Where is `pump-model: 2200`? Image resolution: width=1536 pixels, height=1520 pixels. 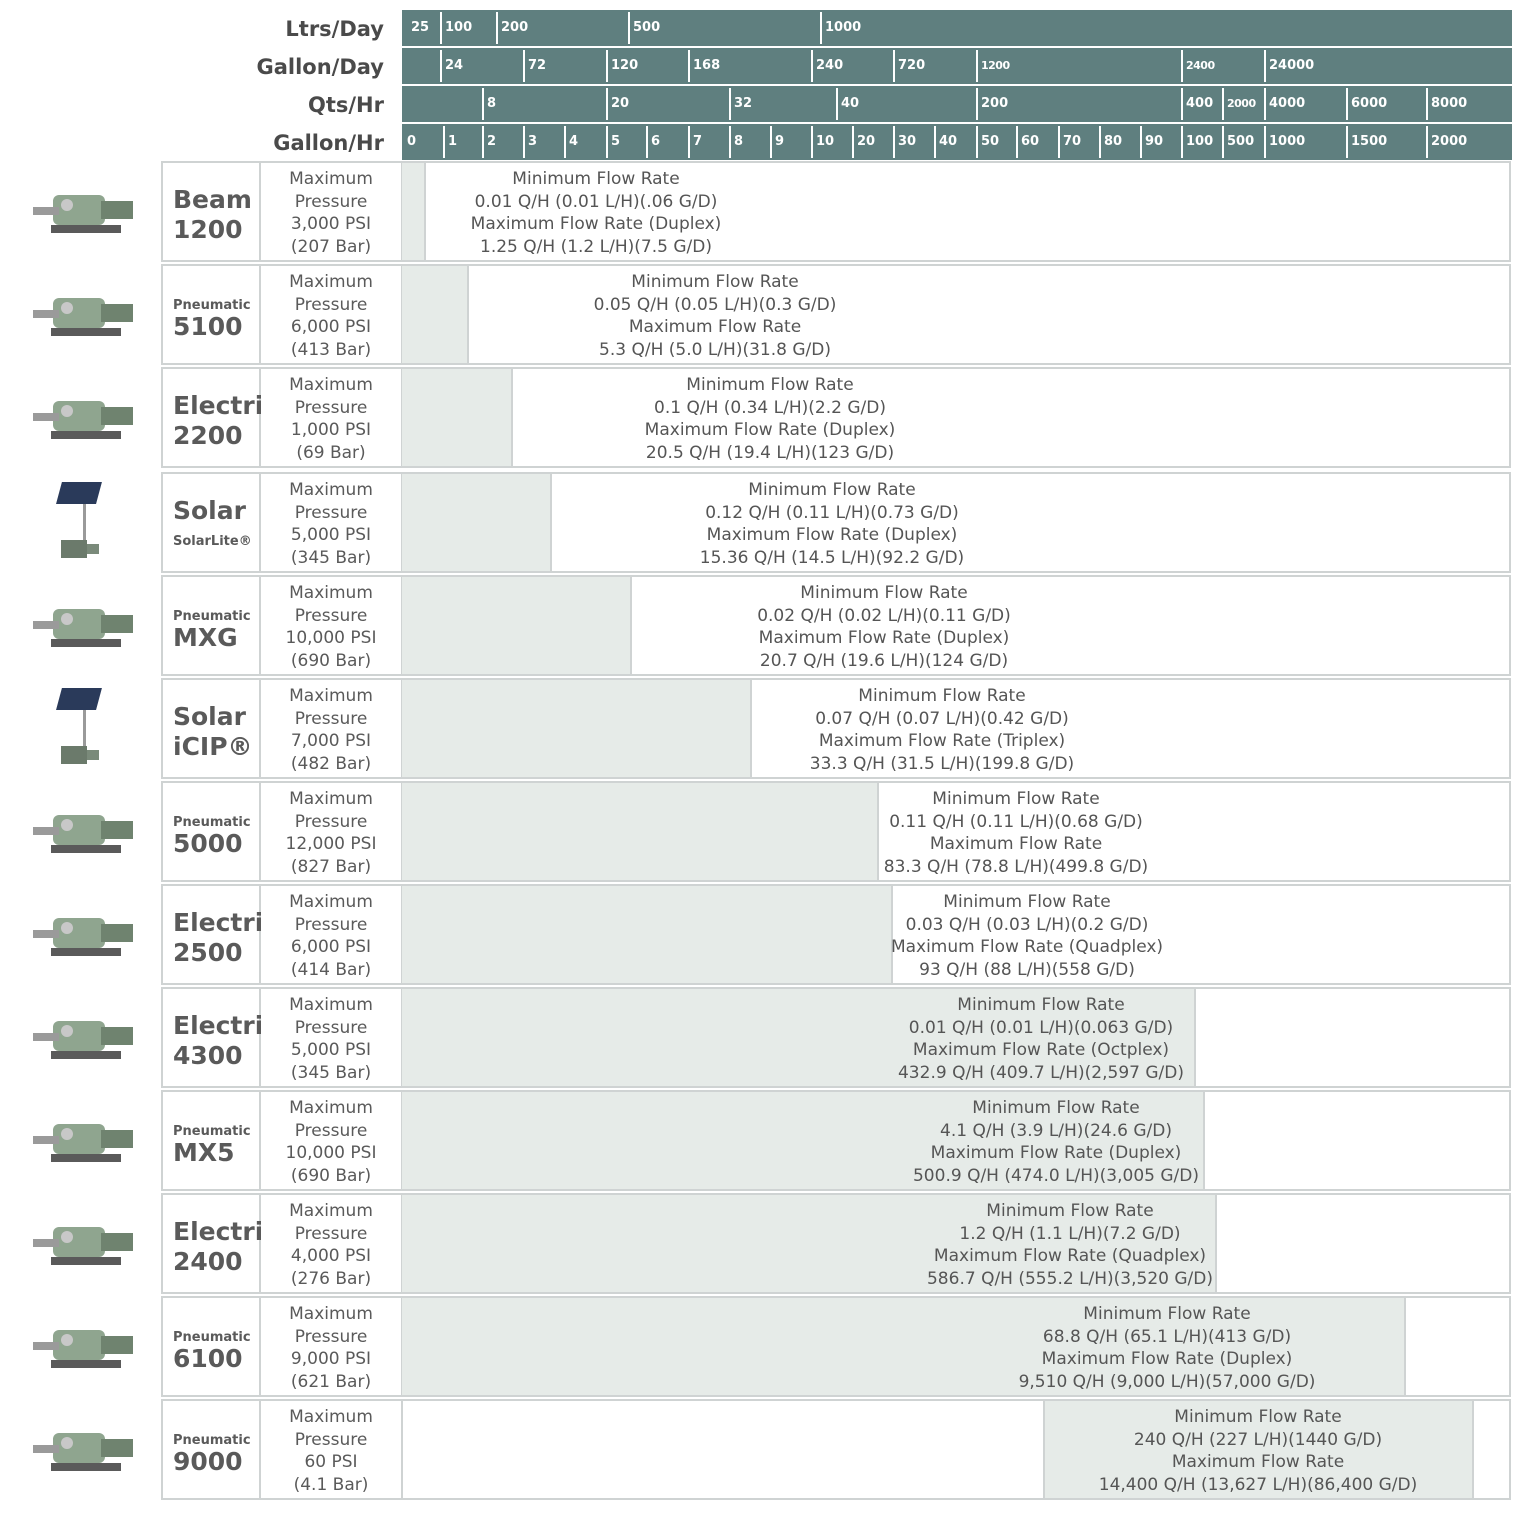
pump-model: 2200 is located at coordinates (208, 435).